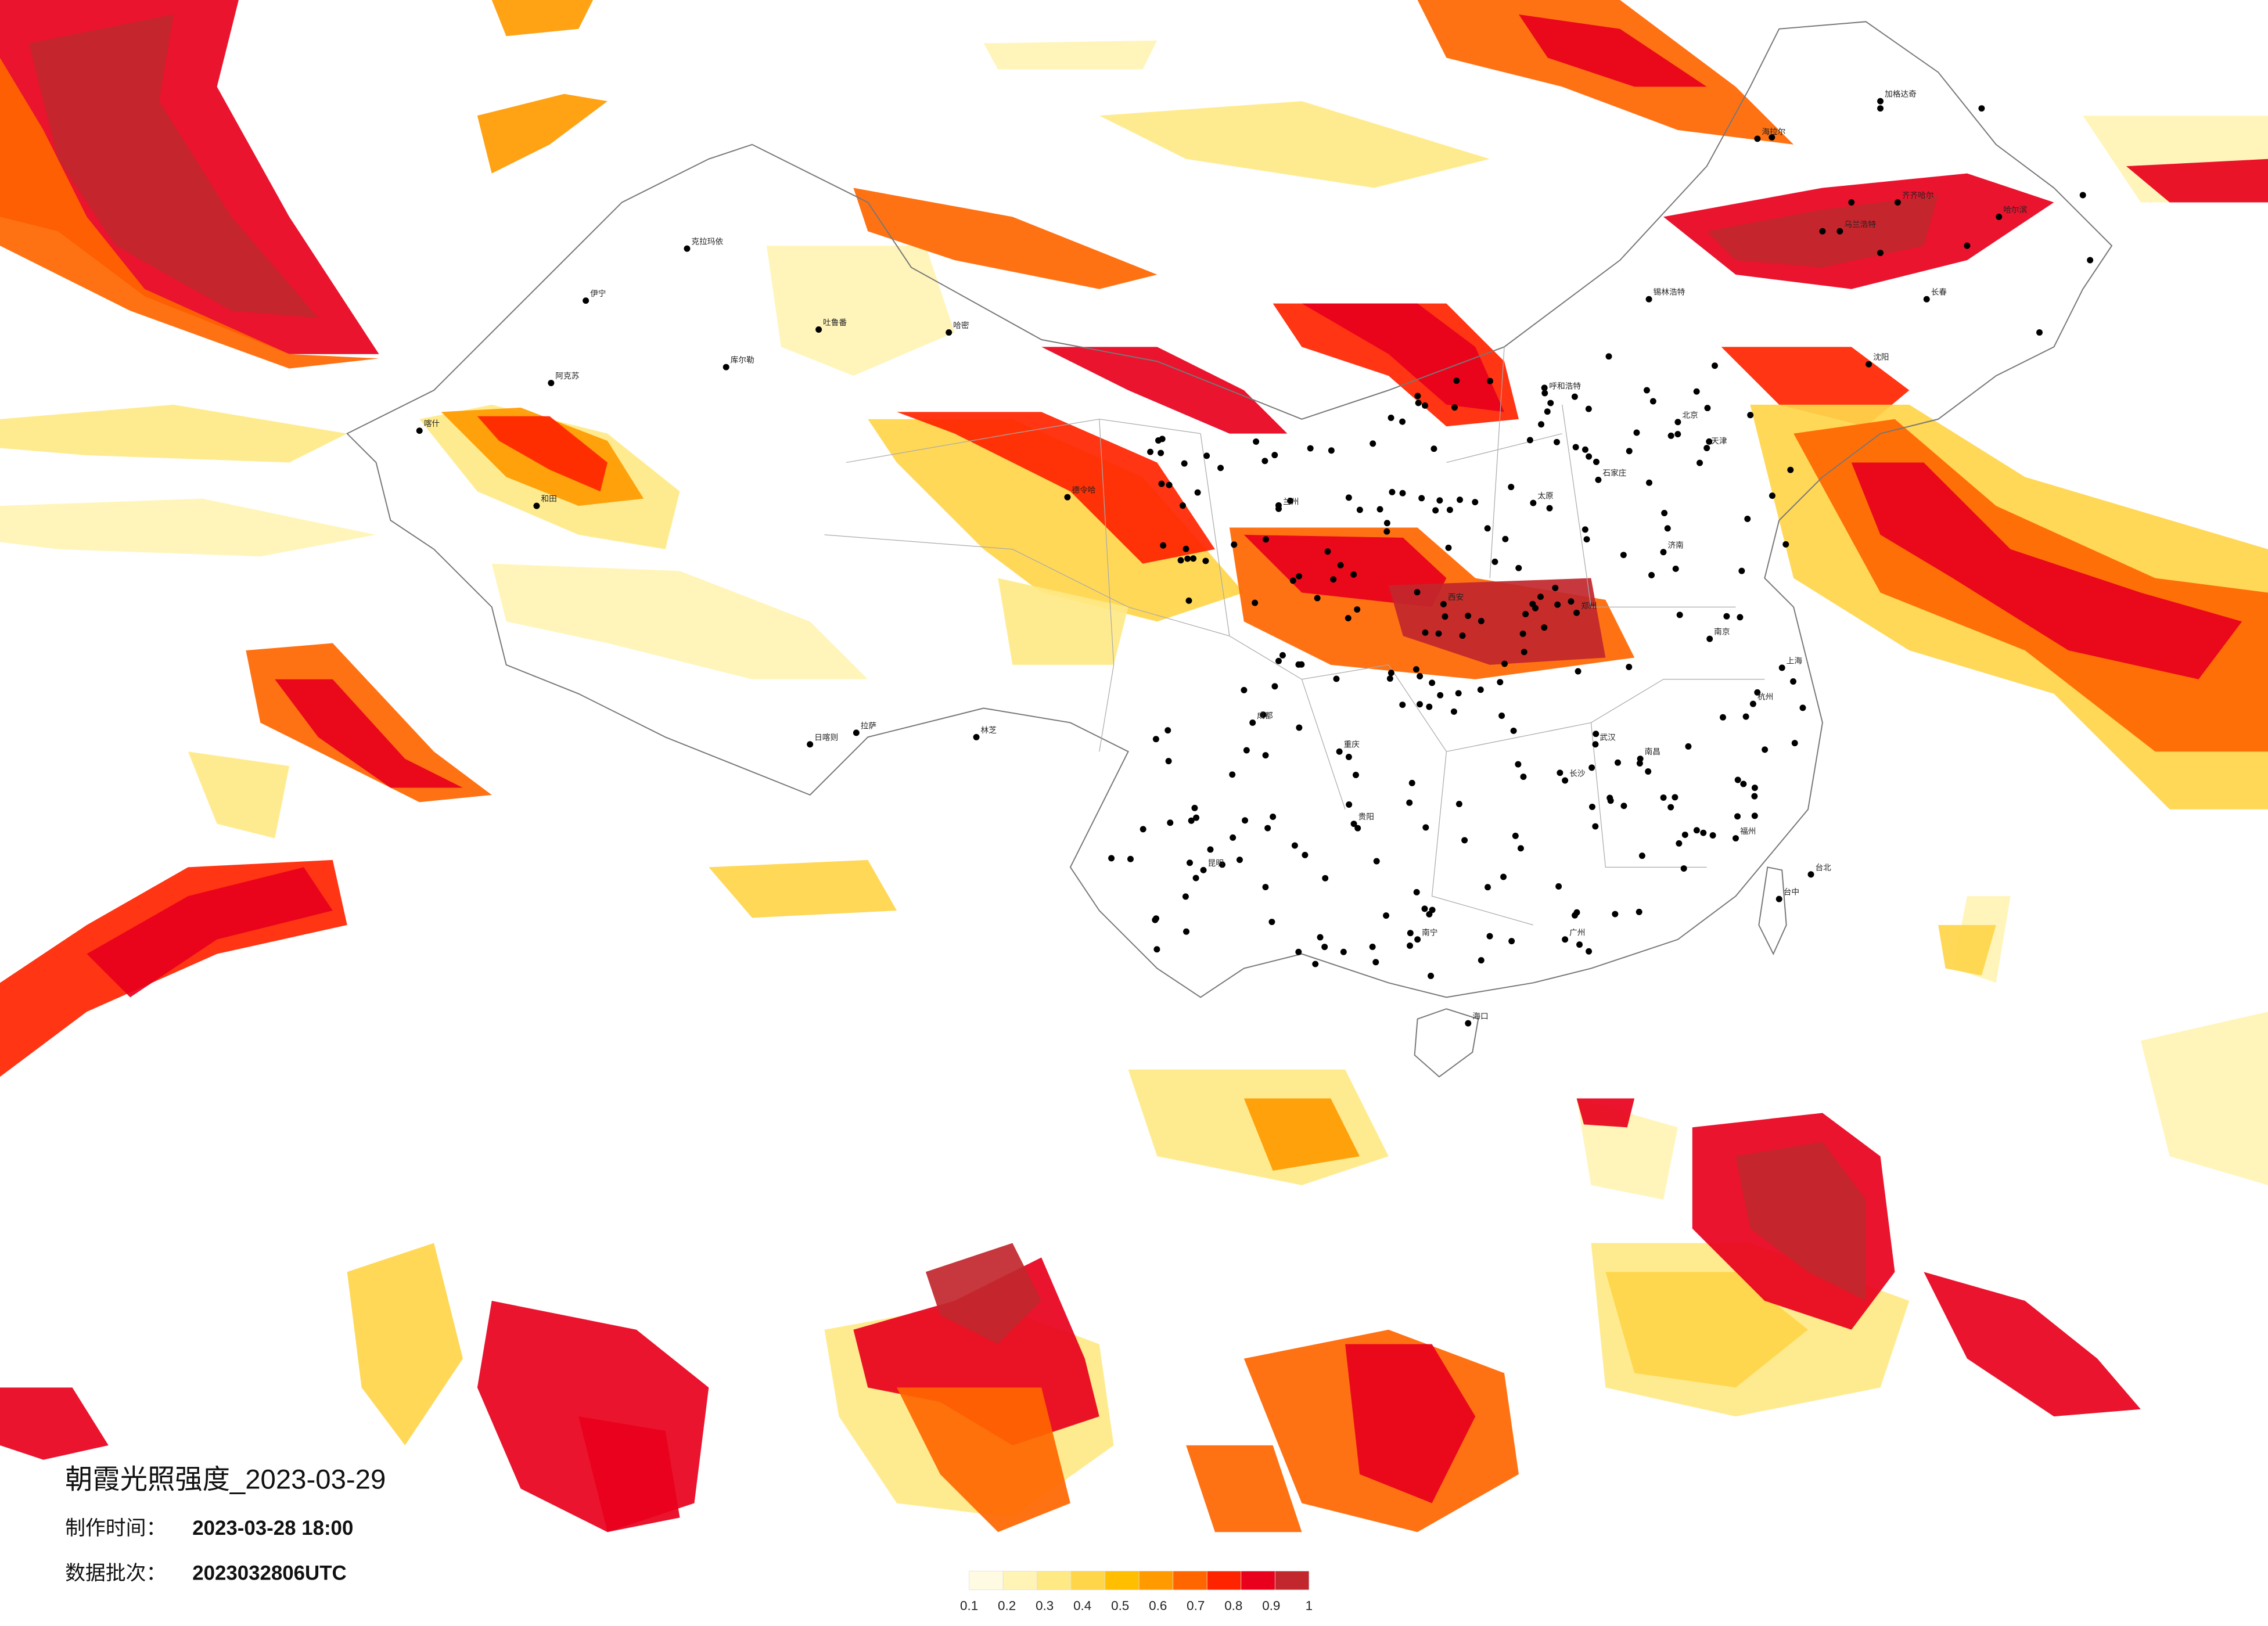 The height and width of the screenshot is (1626, 2268). What do you see at coordinates (1265, 715) in the screenshot?
I see `city-label: 成都` at bounding box center [1265, 715].